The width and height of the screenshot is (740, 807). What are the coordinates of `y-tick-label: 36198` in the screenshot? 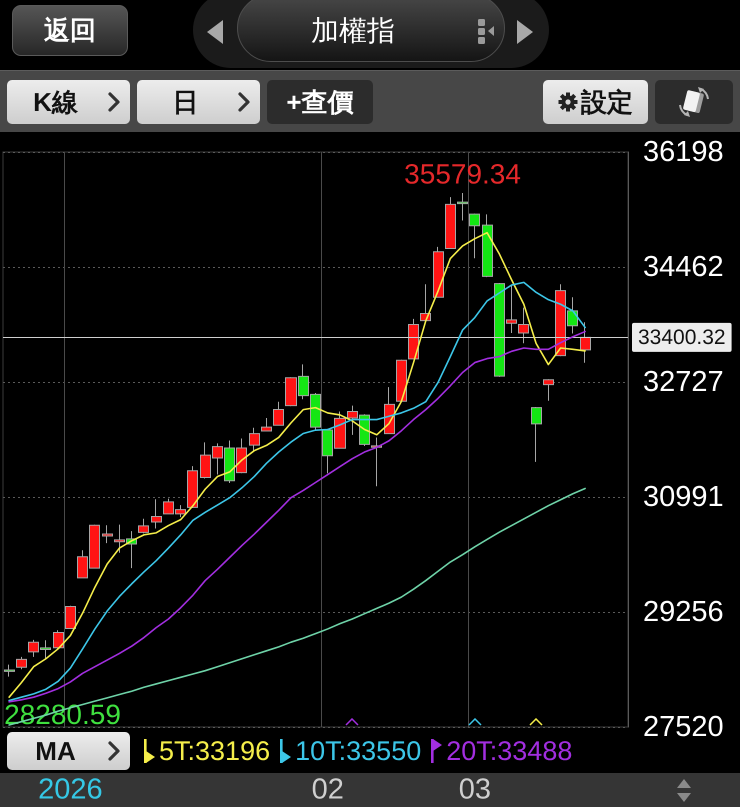 It's located at (683, 152).